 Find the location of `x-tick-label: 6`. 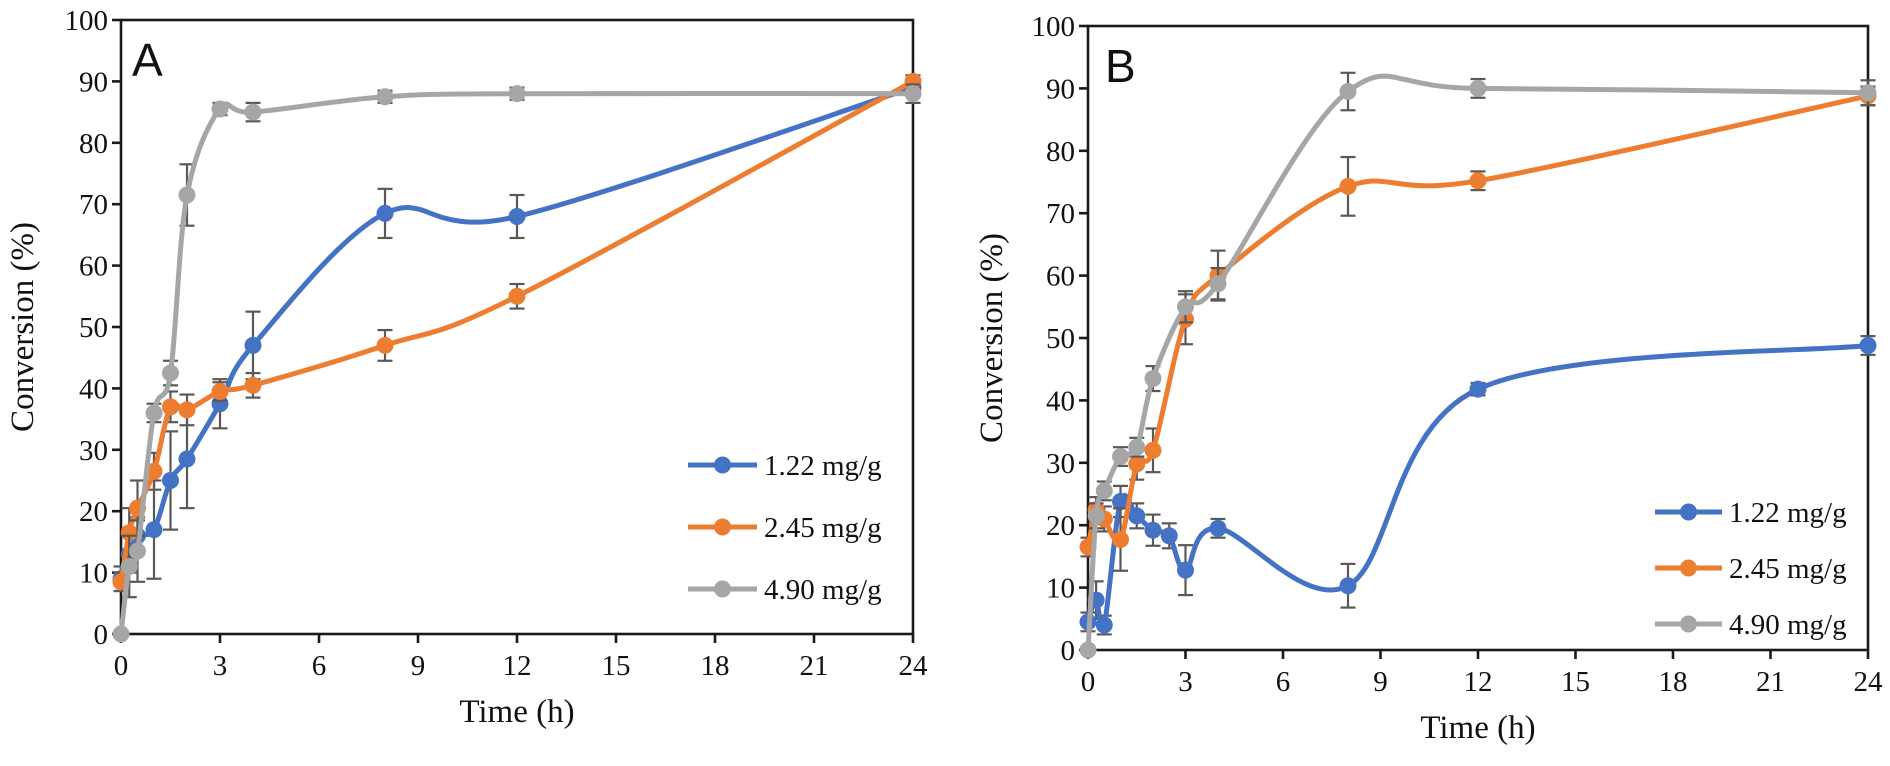

x-tick-label: 6 is located at coordinates (1283, 682).